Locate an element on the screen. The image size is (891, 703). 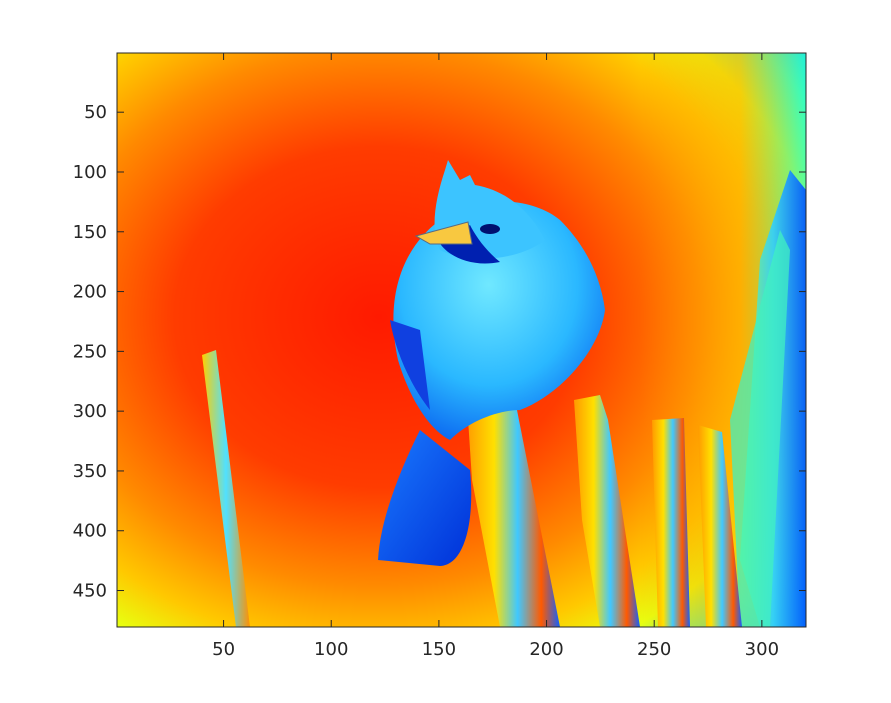
y-tick-label: 350 is located at coordinates (90, 471).